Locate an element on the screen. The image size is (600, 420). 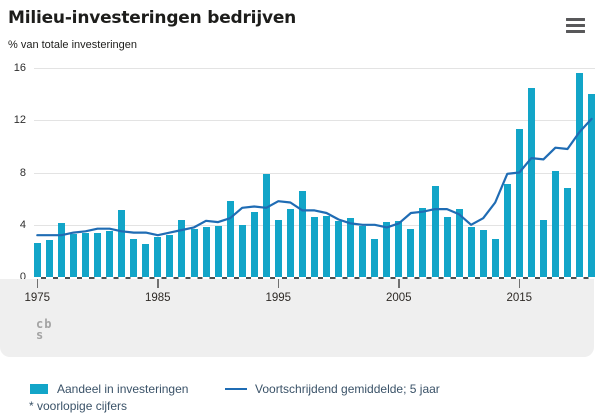
bar-1994 is located at coordinates (266, 225).